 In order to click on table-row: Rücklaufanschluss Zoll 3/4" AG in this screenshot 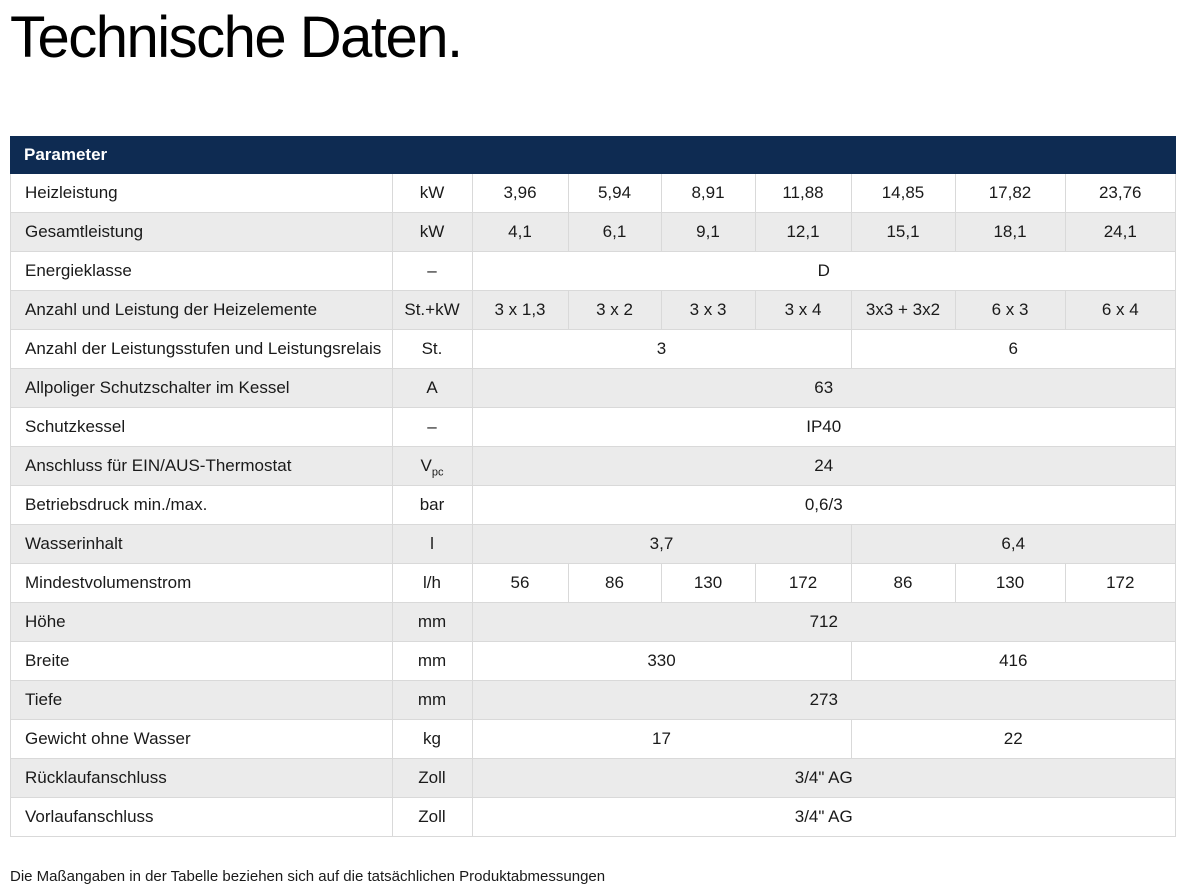, I will do `click(593, 777)`.